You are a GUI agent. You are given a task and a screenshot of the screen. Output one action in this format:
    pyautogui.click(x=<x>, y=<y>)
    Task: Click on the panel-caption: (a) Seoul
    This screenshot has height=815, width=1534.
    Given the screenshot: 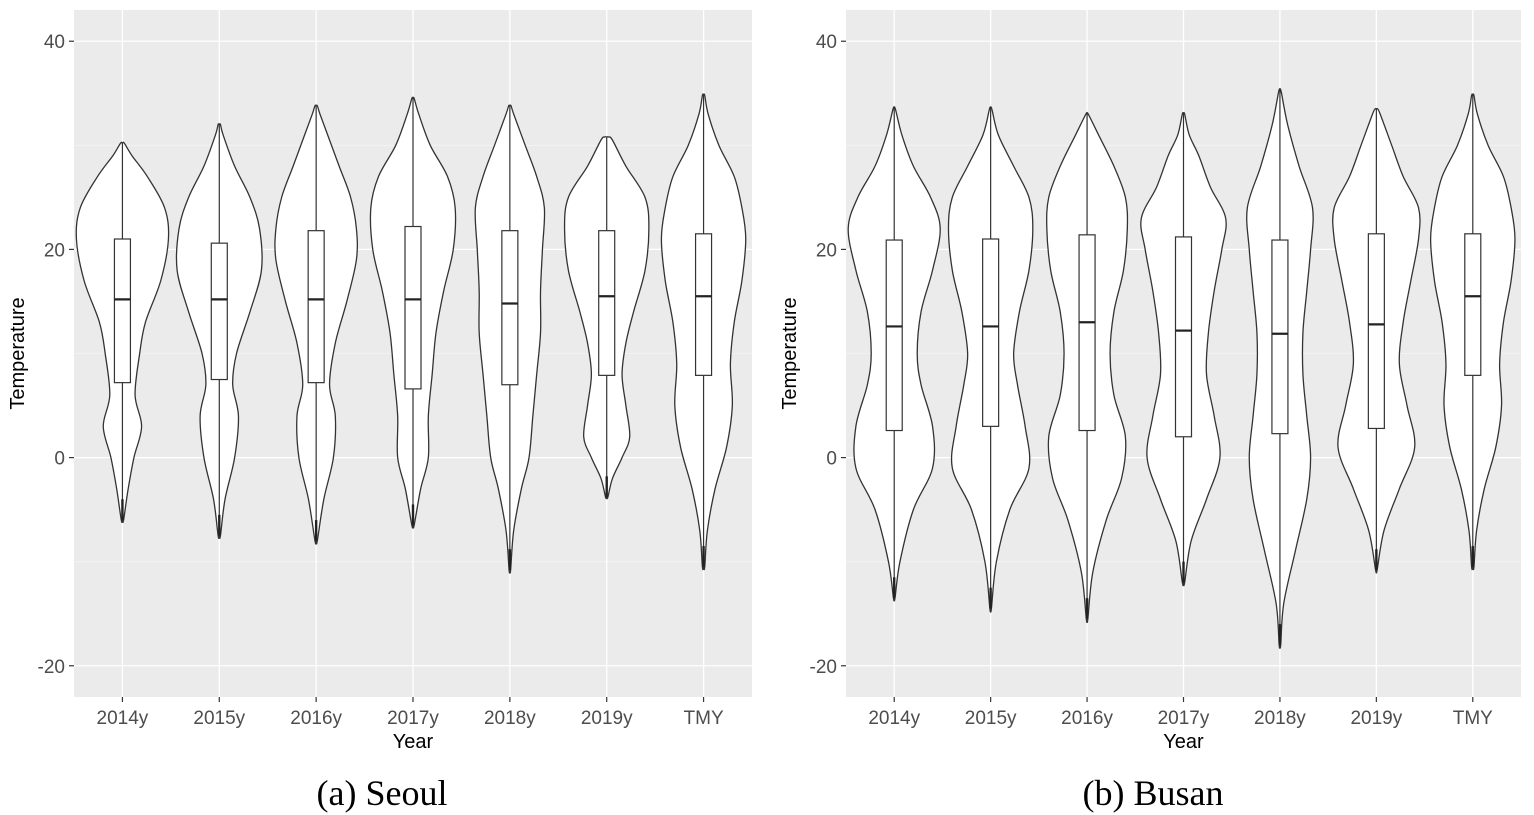 What is the action you would take?
    pyautogui.click(x=382, y=793)
    